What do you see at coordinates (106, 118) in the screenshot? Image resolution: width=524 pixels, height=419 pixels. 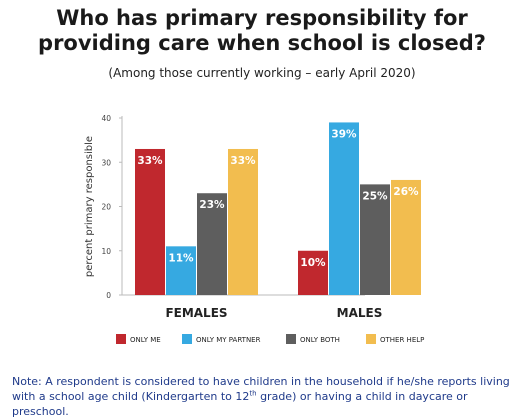 I see `y-tick-label: 40` at bounding box center [106, 118].